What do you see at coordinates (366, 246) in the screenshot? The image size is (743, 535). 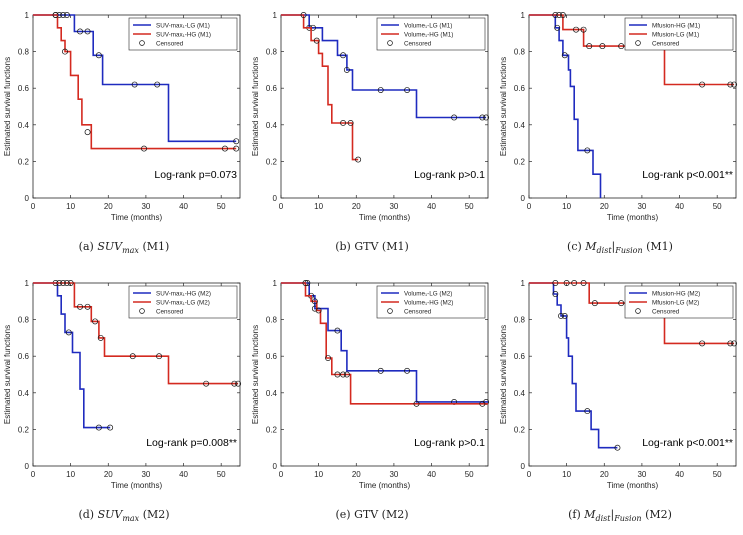 I see `caption-text: GTV` at bounding box center [366, 246].